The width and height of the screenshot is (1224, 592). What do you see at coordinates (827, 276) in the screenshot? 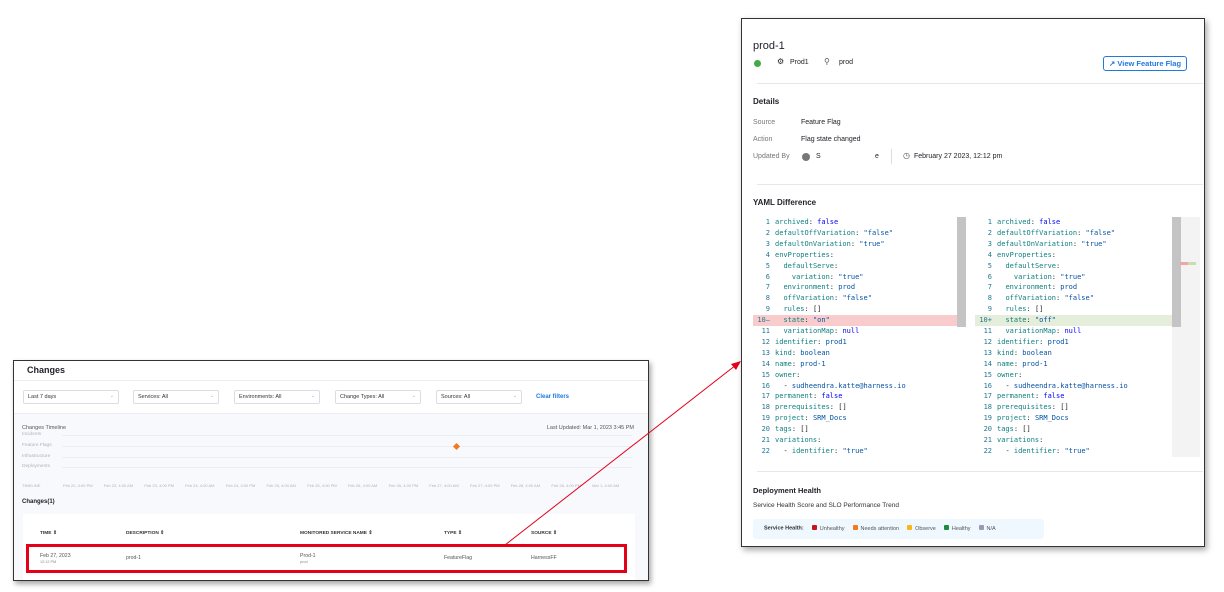
I see `yaml-text: variation: "true"` at bounding box center [827, 276].